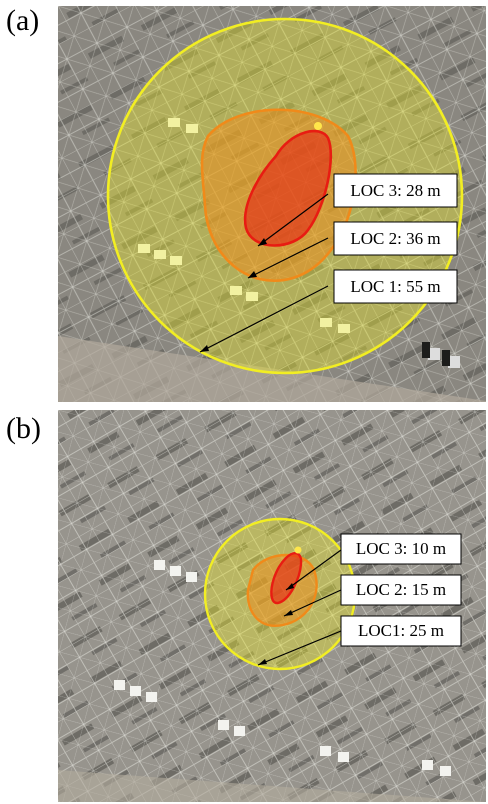 The width and height of the screenshot is (488, 804). Describe the element at coordinates (23, 428) in the screenshot. I see `panel-label-b: (b)` at that location.